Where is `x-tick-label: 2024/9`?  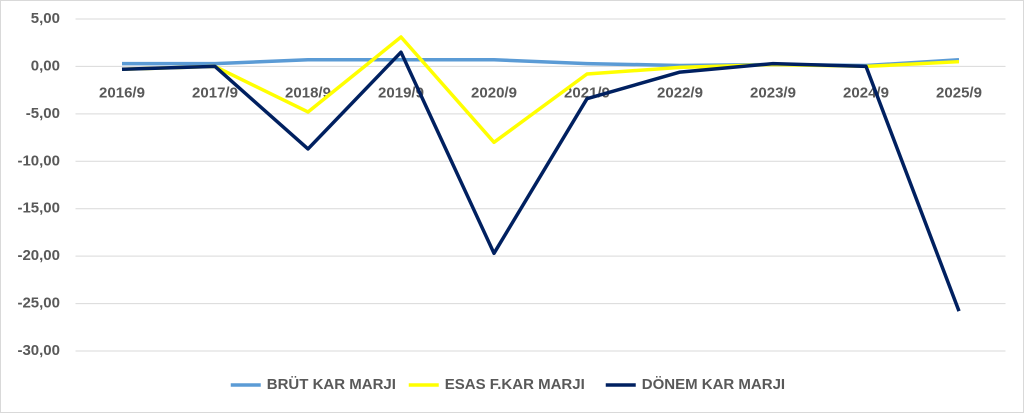 x-tick-label: 2024/9 is located at coordinates (866, 92).